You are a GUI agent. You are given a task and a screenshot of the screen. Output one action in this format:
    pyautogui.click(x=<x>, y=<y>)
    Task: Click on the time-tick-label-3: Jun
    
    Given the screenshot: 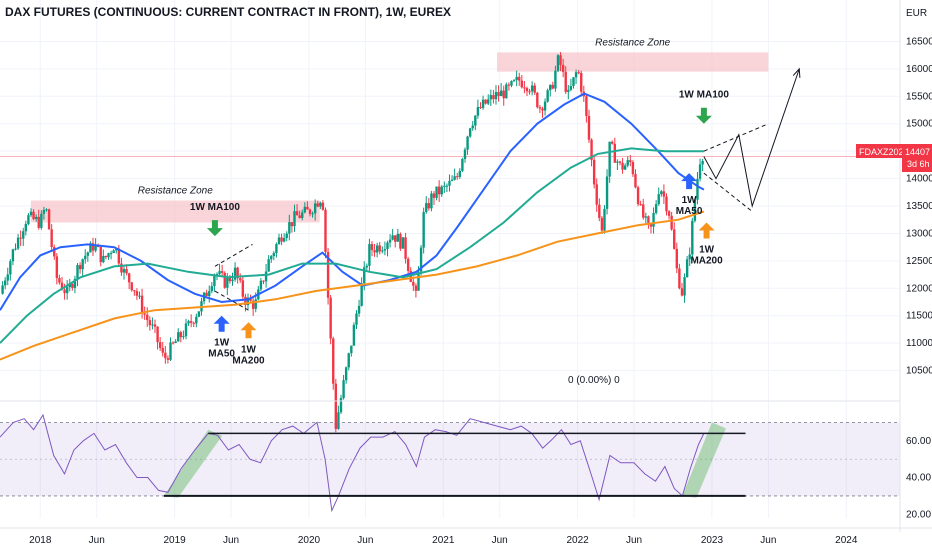 What is the action you would take?
    pyautogui.click(x=231, y=540)
    